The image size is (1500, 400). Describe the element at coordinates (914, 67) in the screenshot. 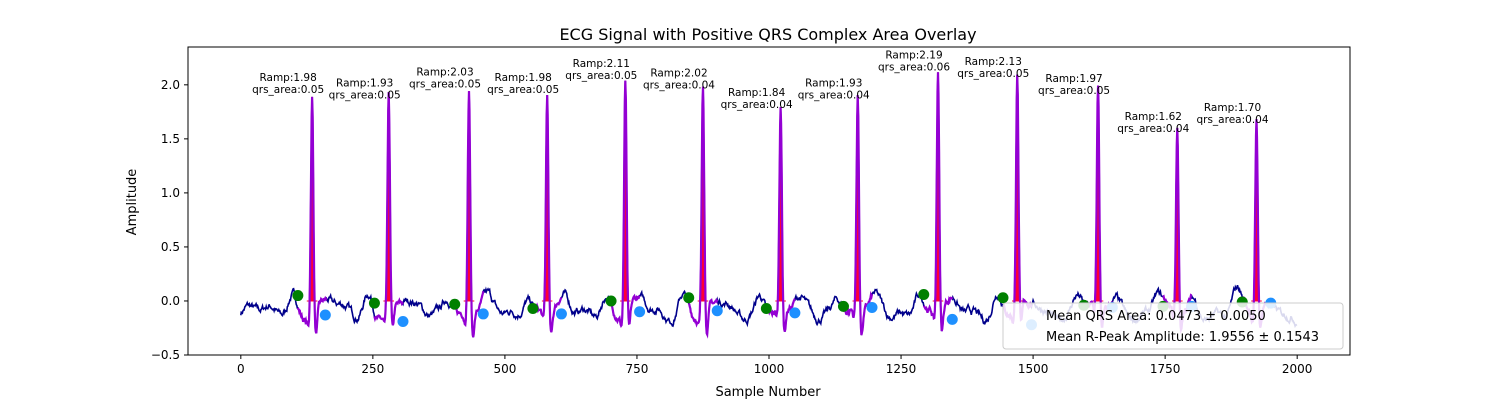

I see `qrs-area-label-9: qrs_area:0.06` at that location.